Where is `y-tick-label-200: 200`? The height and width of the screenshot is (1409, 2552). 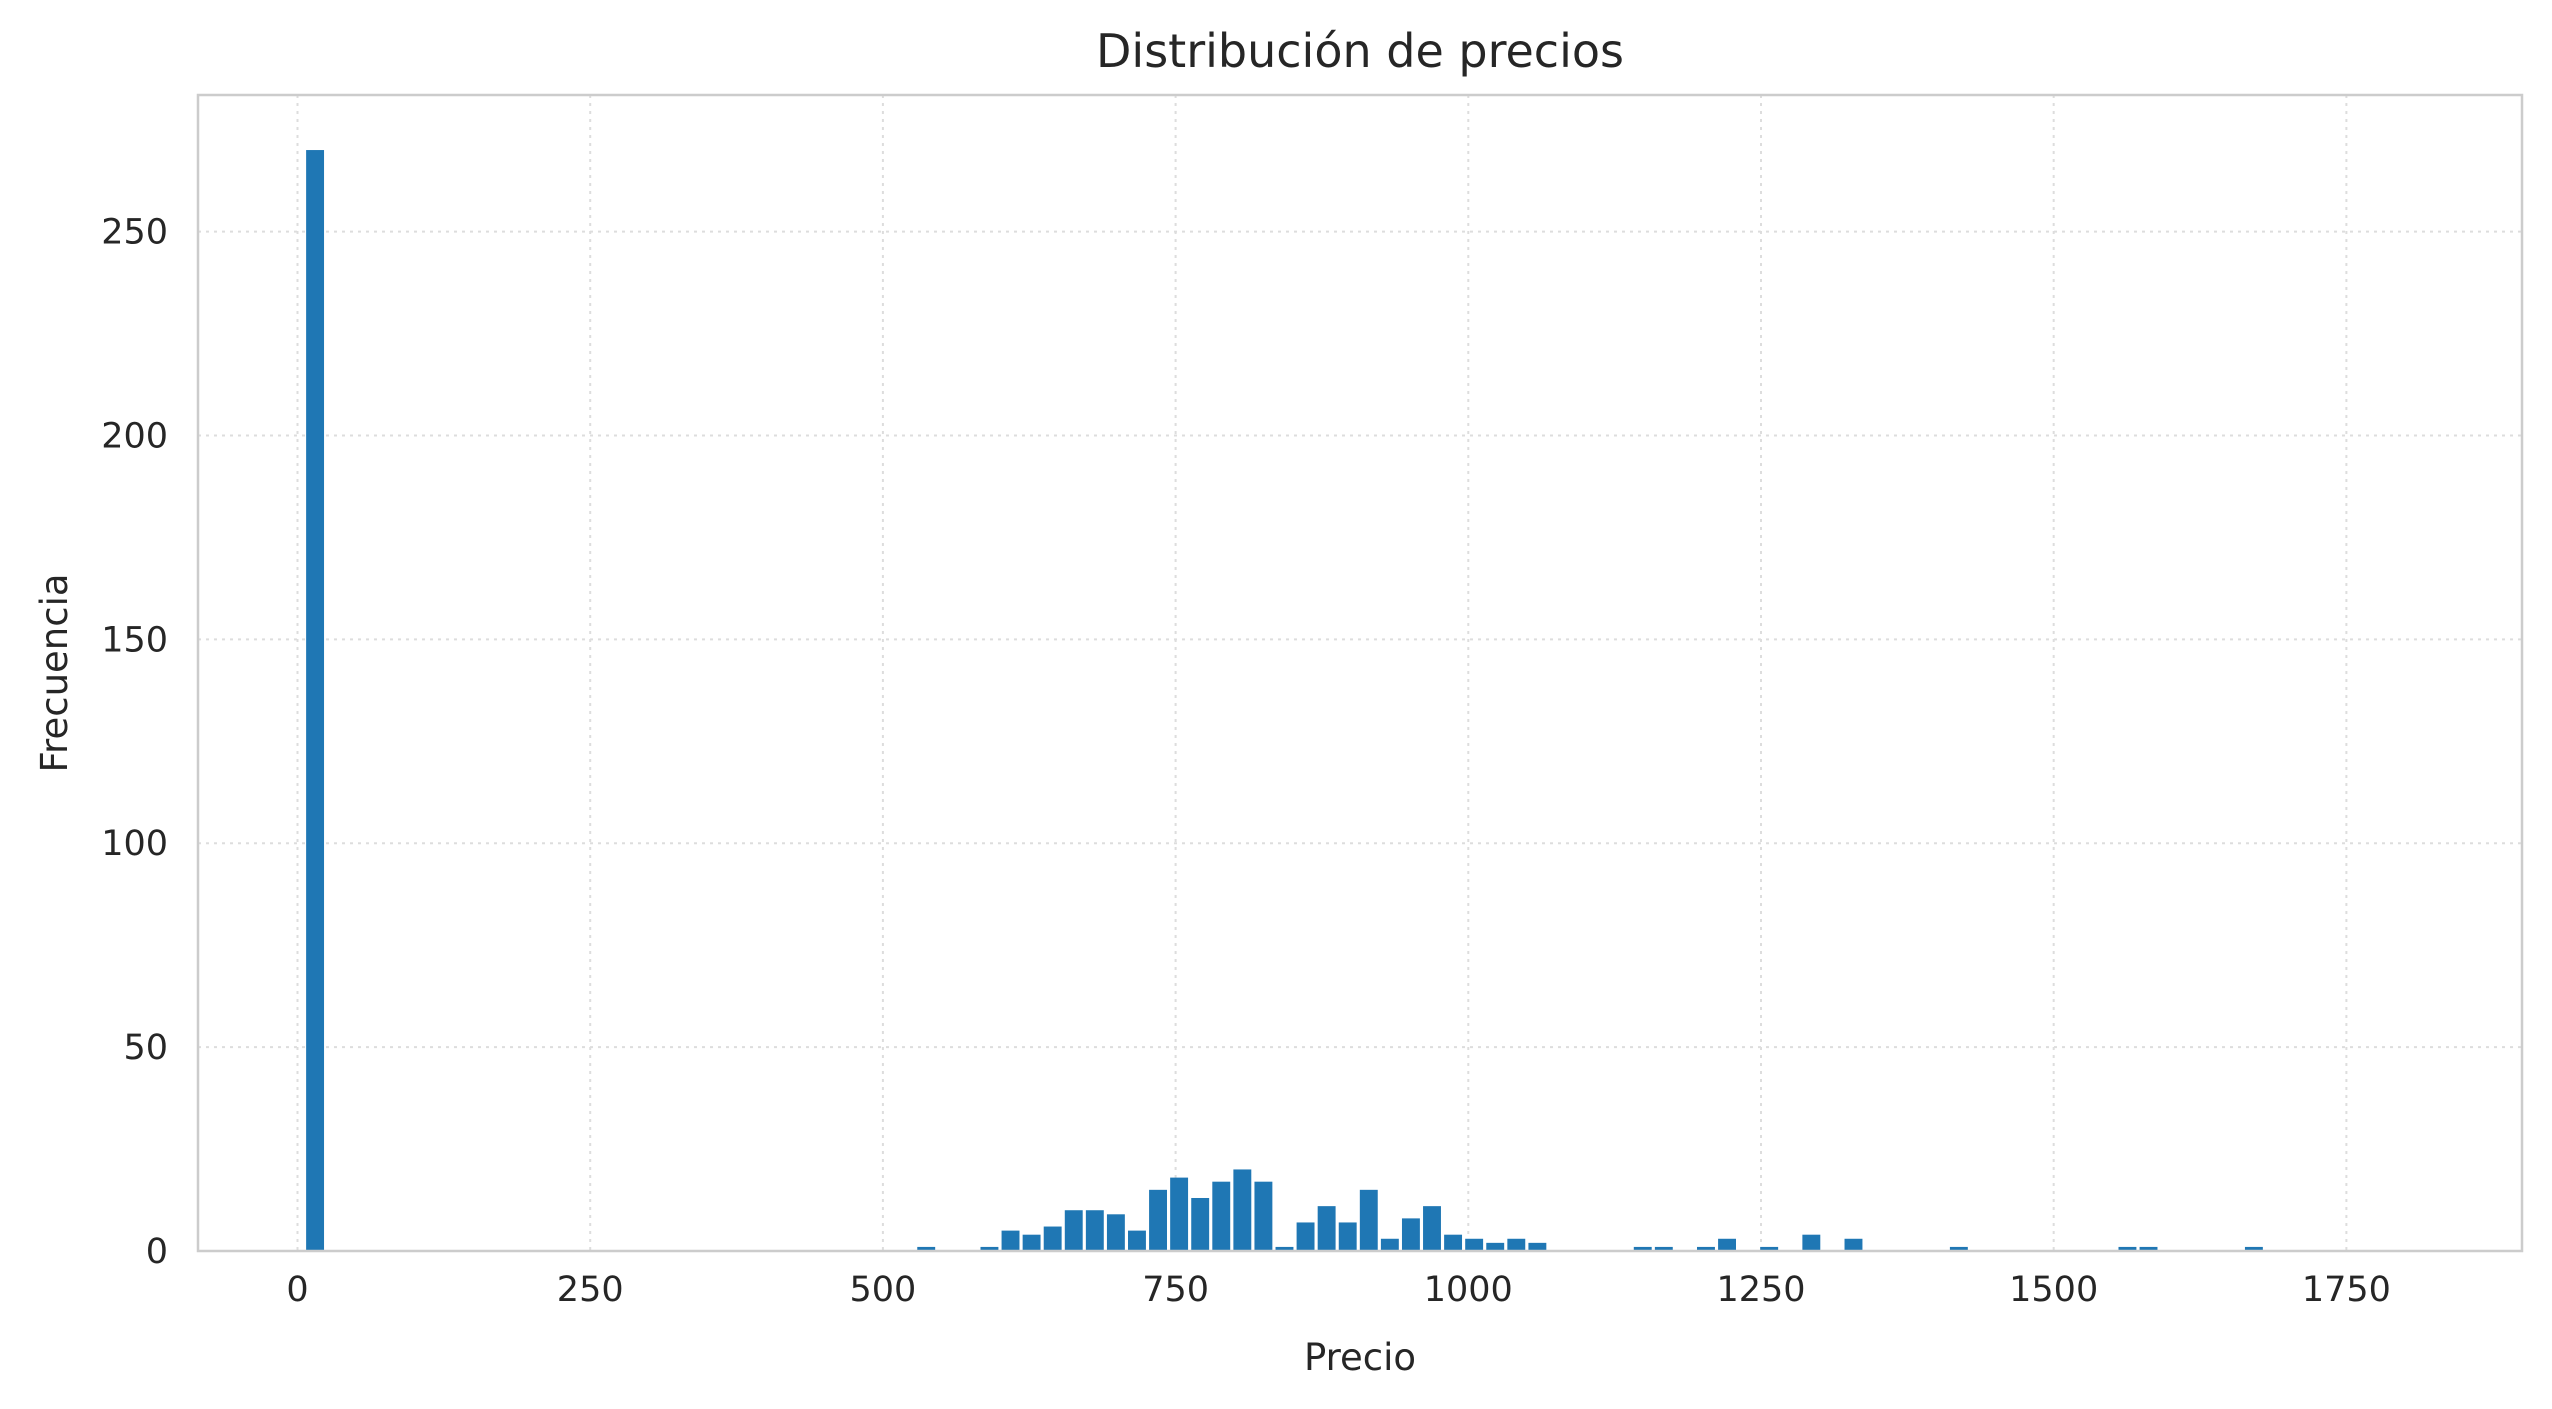 y-tick-label-200: 200 is located at coordinates (134, 436).